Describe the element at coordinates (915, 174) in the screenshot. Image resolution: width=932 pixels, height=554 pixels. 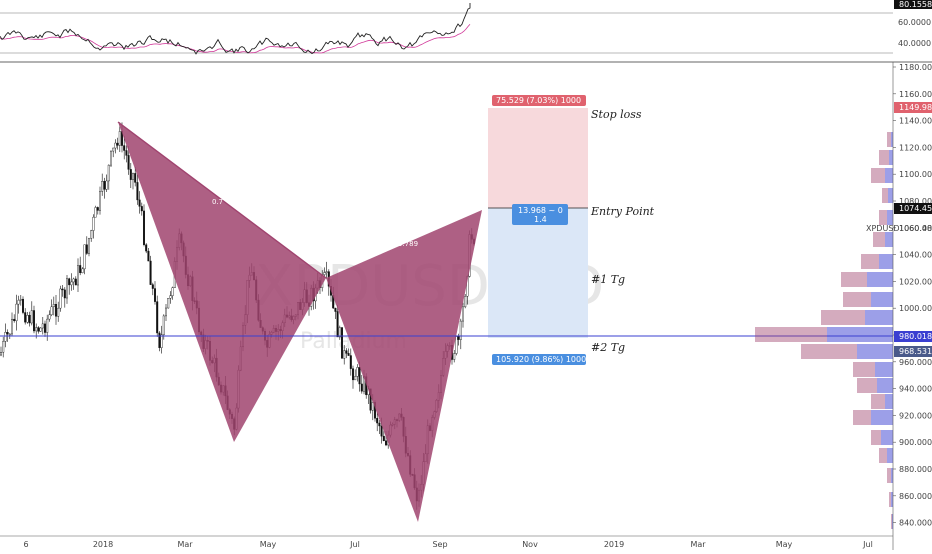
I see `price-tick-label: 1100.000` at that location.